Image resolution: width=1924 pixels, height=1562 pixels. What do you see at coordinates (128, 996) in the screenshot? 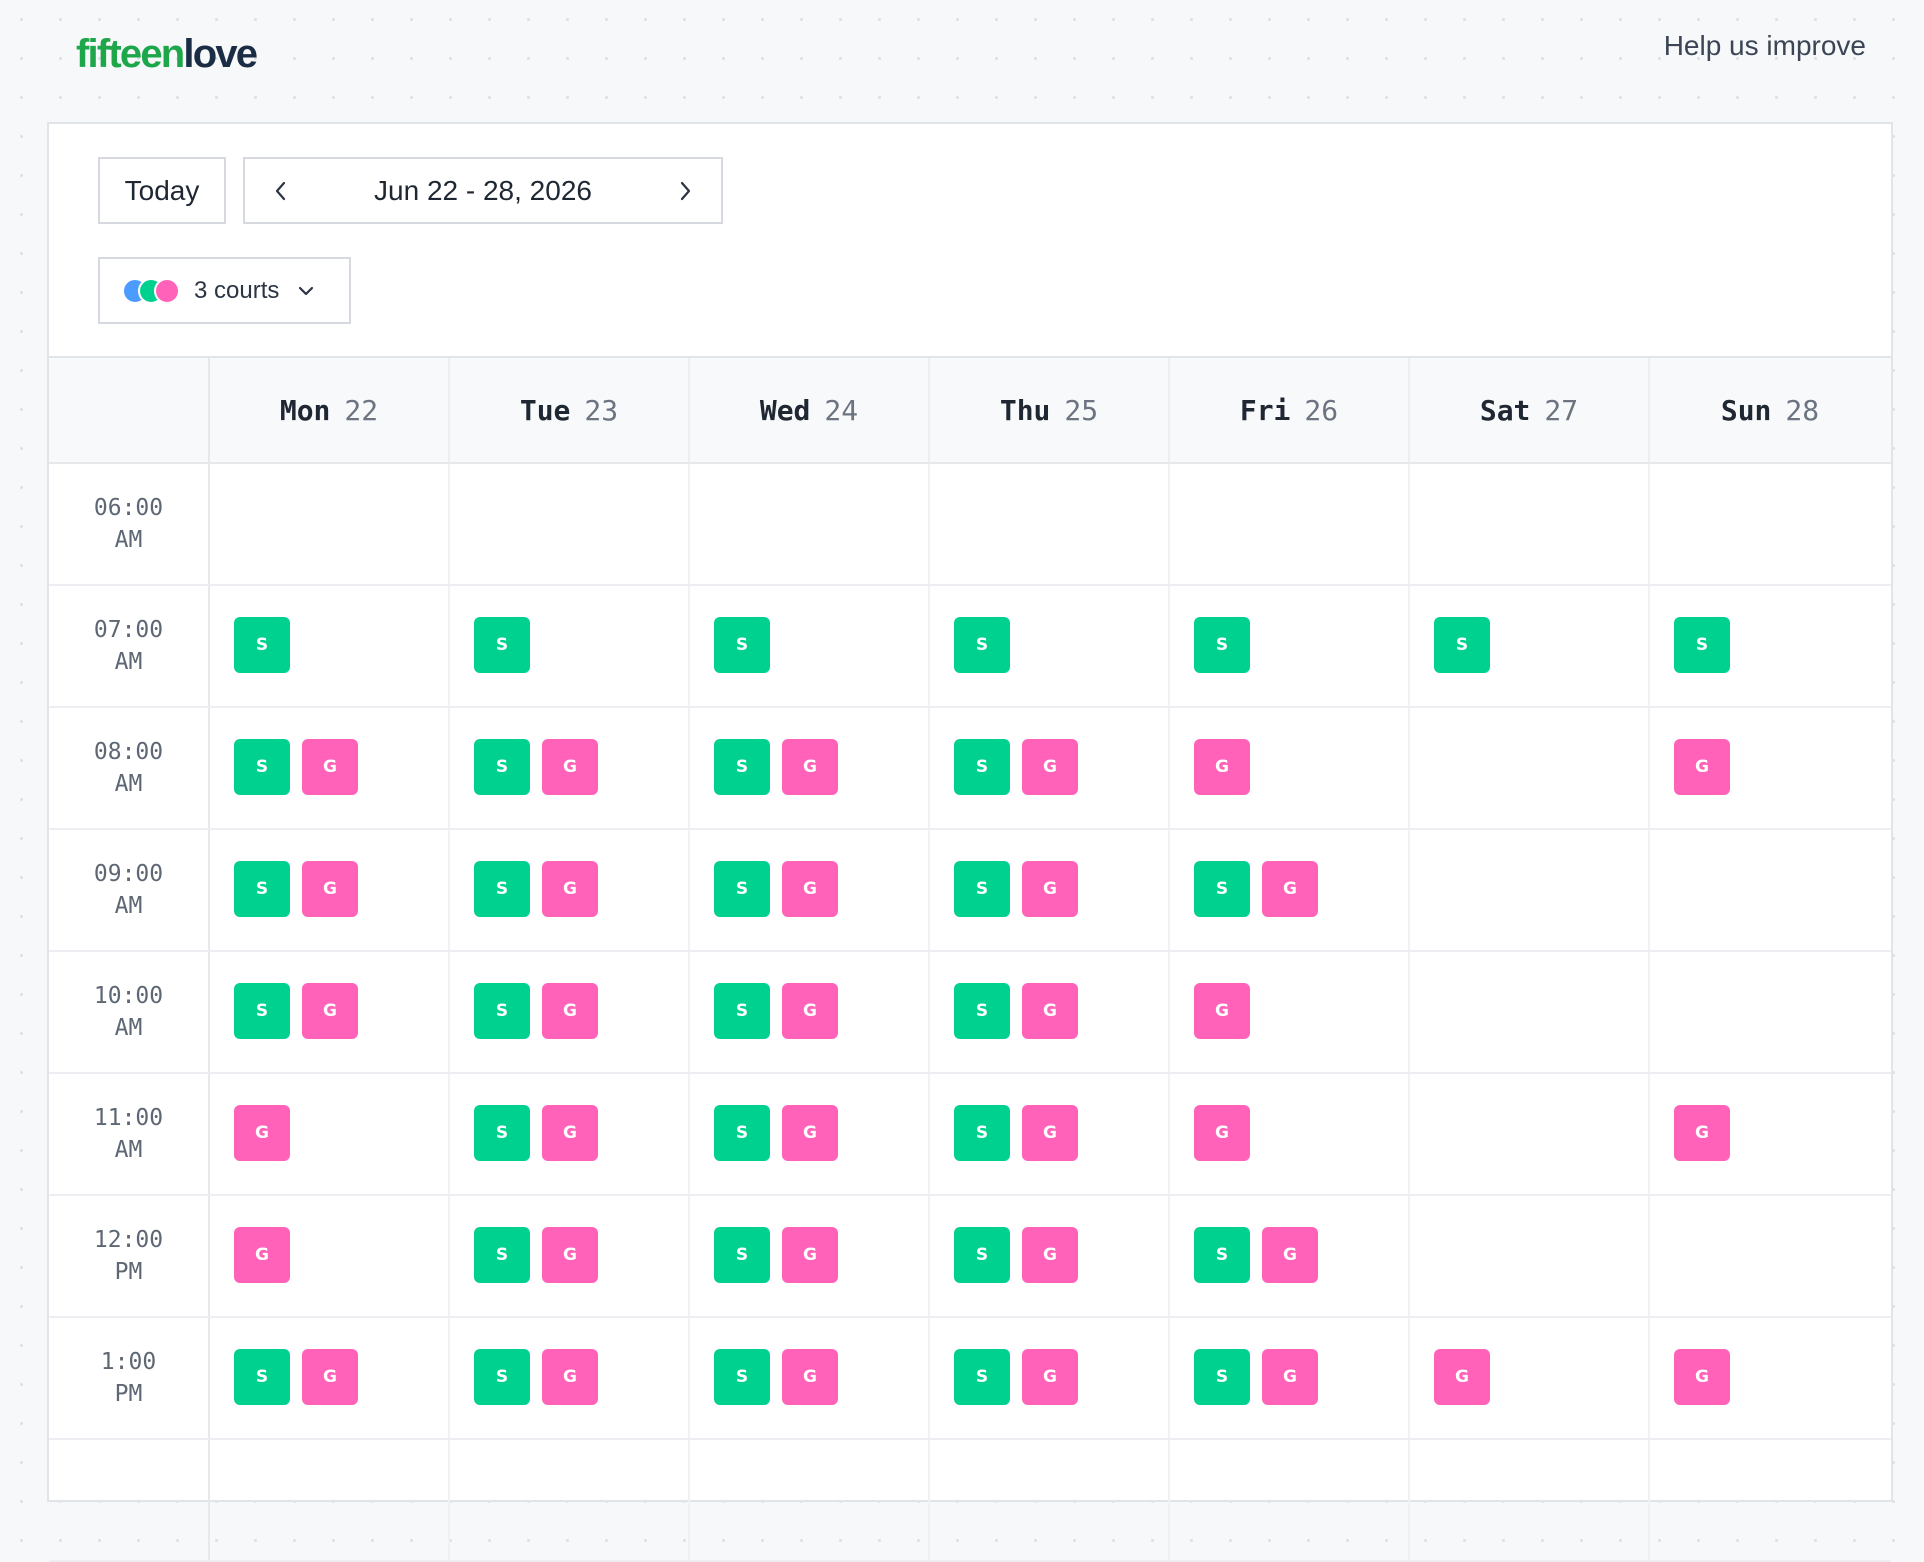
I see `time-value: 10:00` at bounding box center [128, 996].